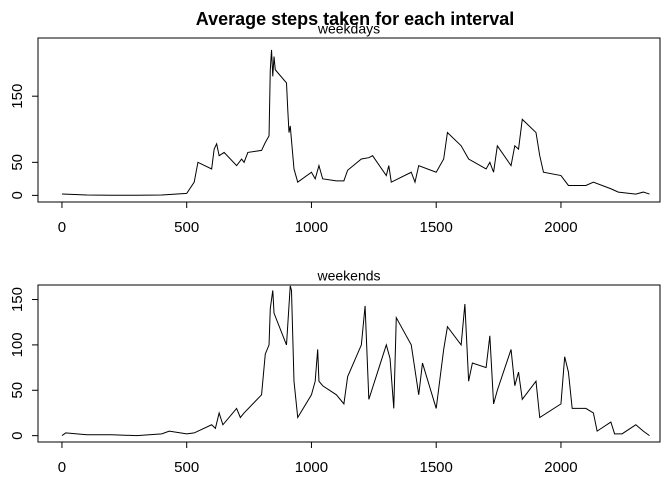 Image resolution: width=672 pixels, height=480 pixels. What do you see at coordinates (348, 276) in the screenshot?
I see `panel-title: weekends` at bounding box center [348, 276].